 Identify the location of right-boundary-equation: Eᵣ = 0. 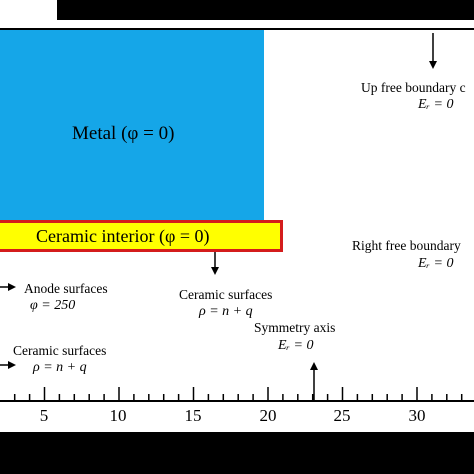
(436, 263).